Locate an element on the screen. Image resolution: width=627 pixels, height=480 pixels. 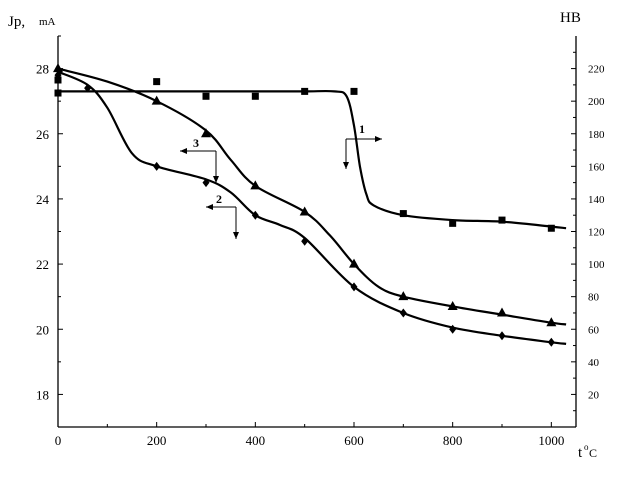
series-label: 1 is located at coordinates (362, 129).